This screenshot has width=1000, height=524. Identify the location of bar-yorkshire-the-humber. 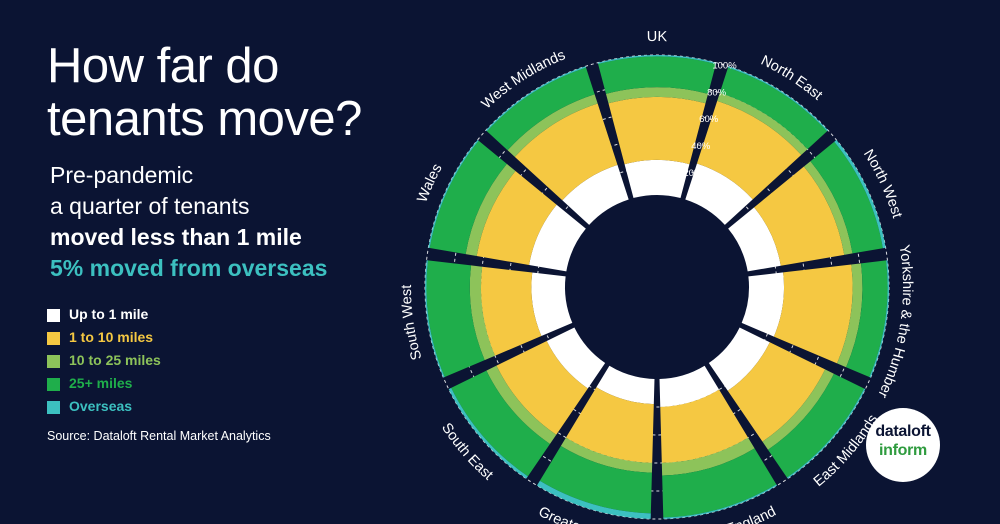
(815, 319).